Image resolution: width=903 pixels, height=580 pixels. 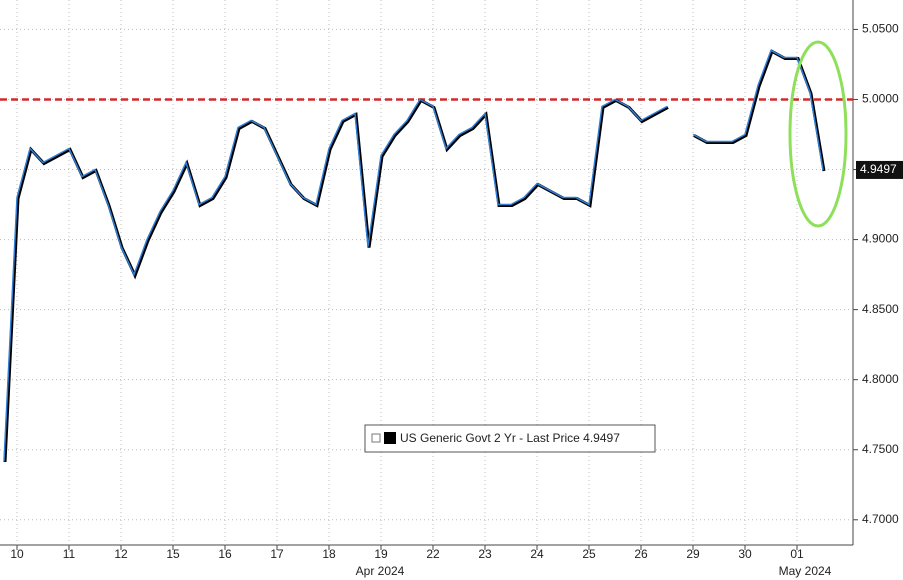 What do you see at coordinates (880, 379) in the screenshot?
I see `y-tick-label: 4.8000` at bounding box center [880, 379].